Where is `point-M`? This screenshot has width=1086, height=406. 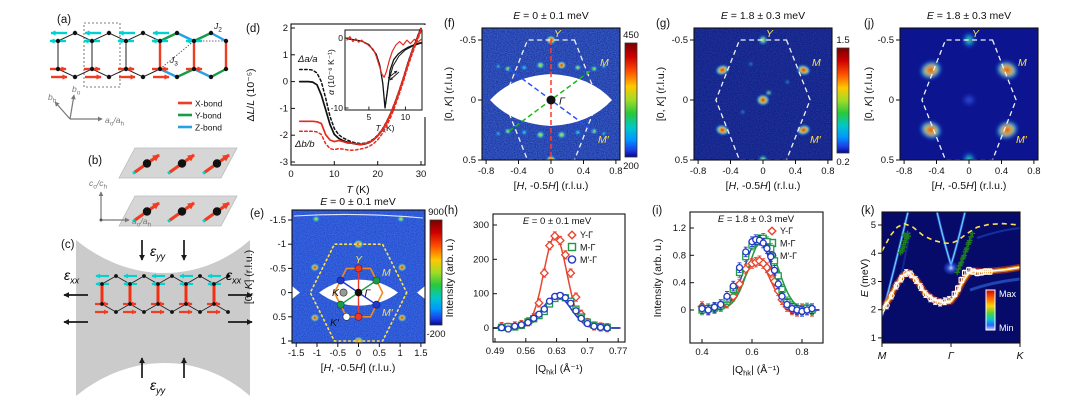 point-M is located at coordinates (376, 280).